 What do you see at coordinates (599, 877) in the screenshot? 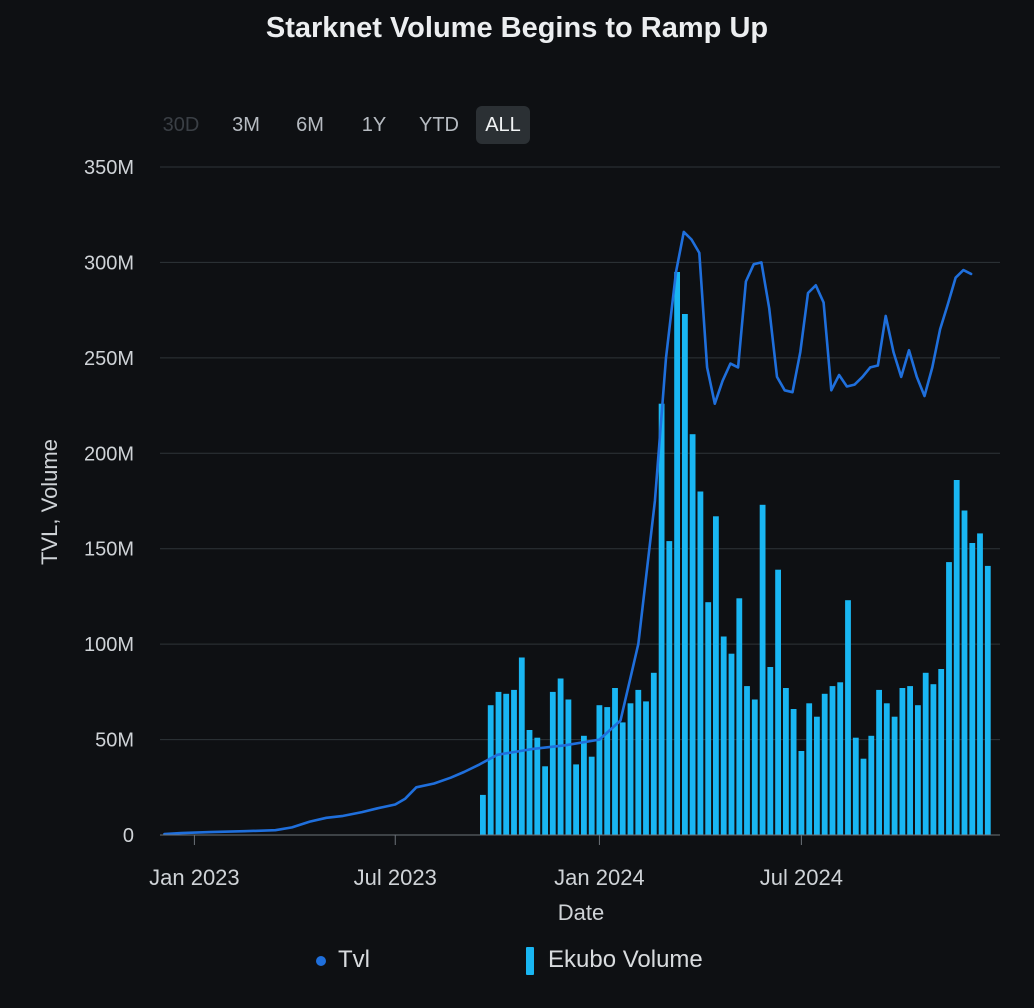
I see `x-tick-label: Jan 2024` at bounding box center [599, 877].